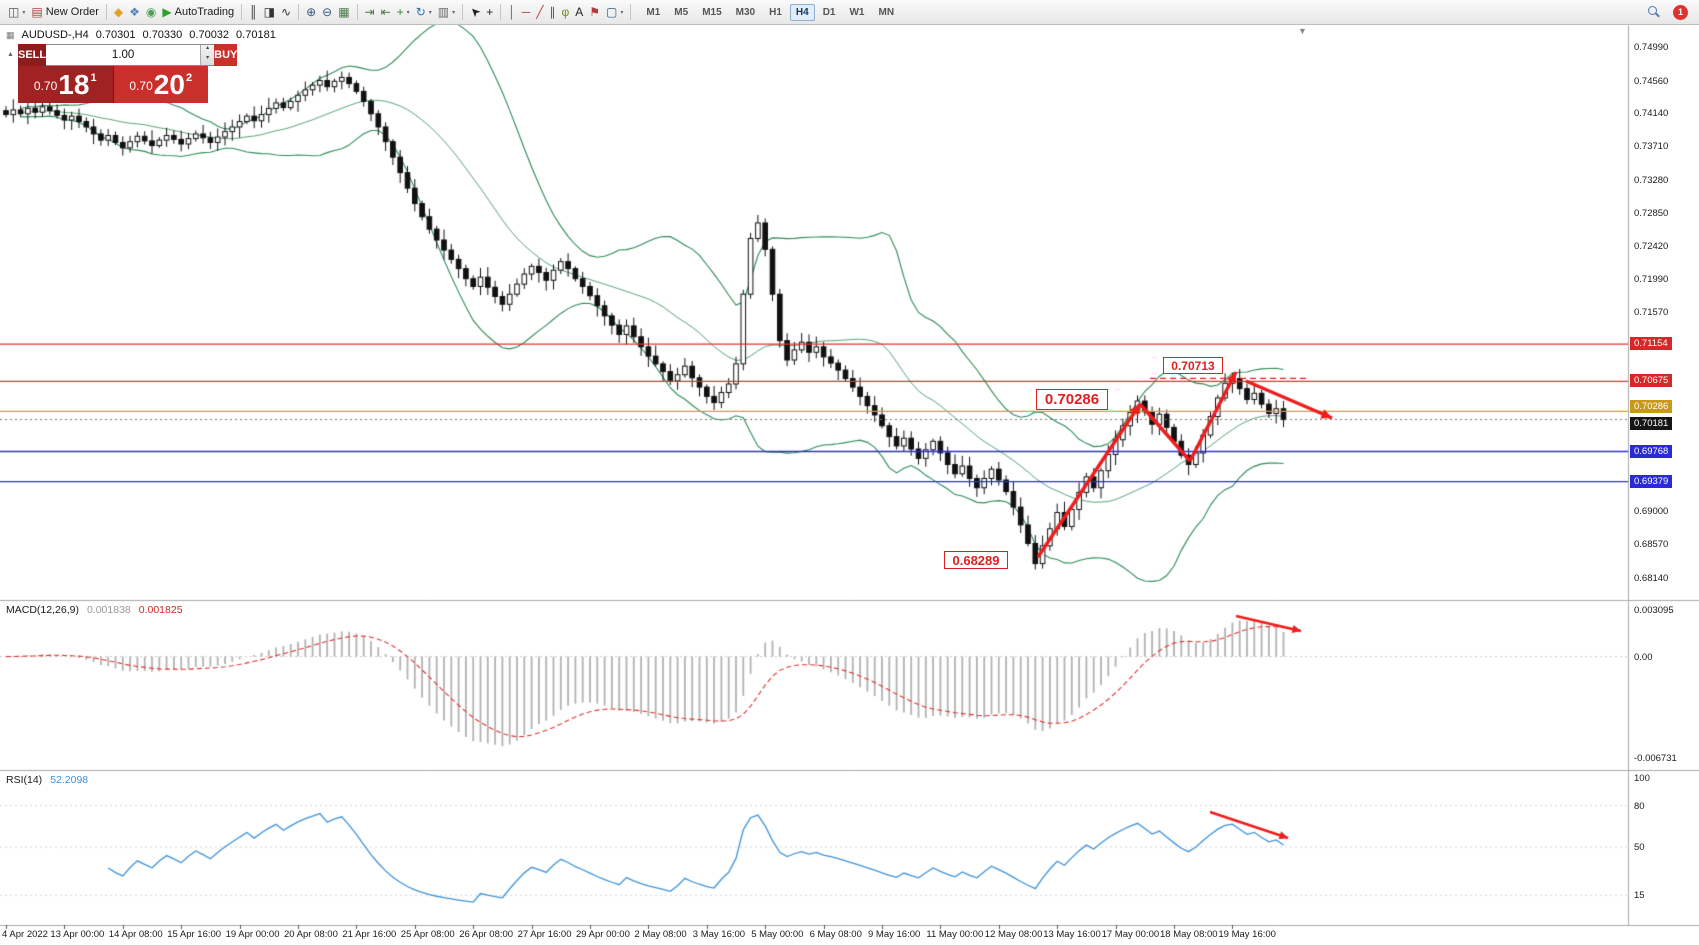 Image resolution: width=1699 pixels, height=945 pixels. What do you see at coordinates (198, 12) in the screenshot?
I see `autotrading-button: ▶ AutoTrading` at bounding box center [198, 12].